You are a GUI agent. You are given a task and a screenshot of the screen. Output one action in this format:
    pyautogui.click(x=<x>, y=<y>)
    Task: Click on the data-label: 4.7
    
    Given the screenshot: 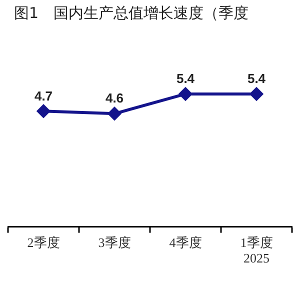 What is the action you would take?
    pyautogui.click(x=43, y=96)
    